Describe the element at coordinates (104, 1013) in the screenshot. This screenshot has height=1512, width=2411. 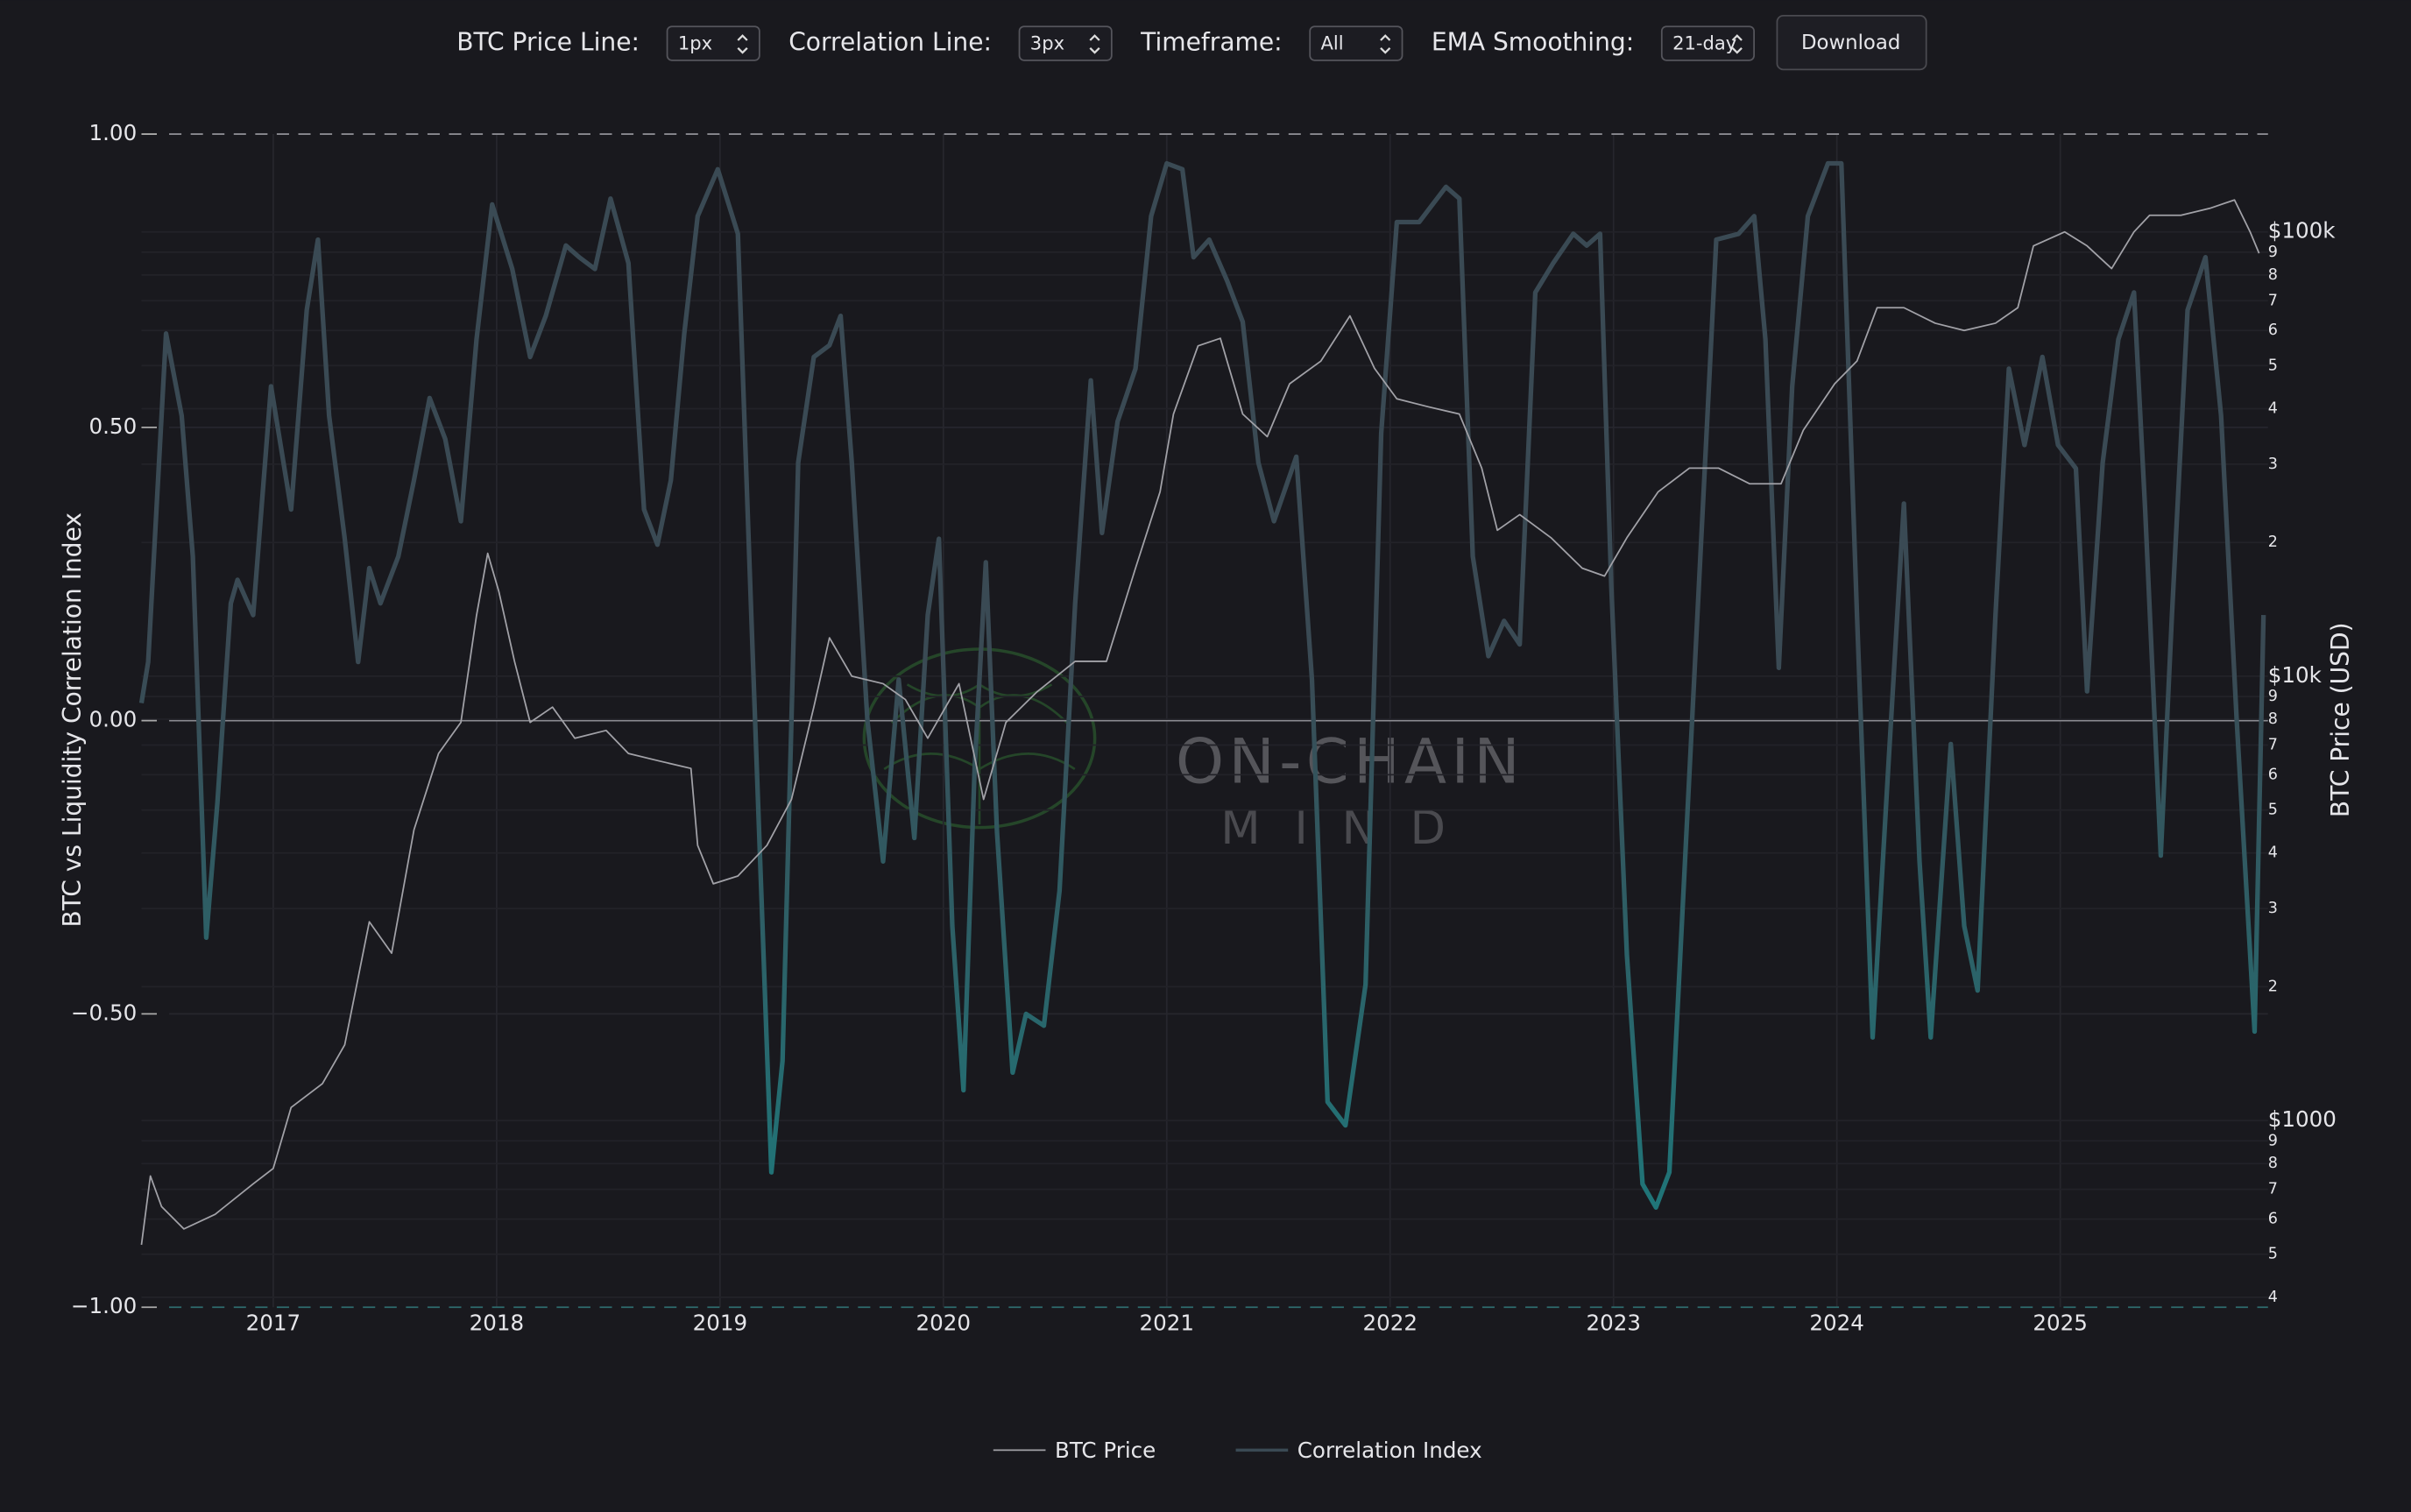
I see `y-tick-label: −0.50` at that location.